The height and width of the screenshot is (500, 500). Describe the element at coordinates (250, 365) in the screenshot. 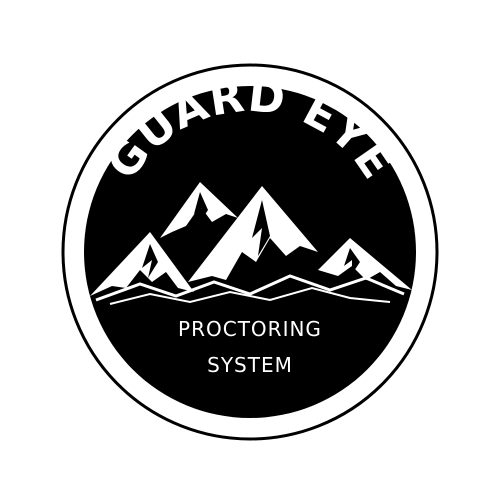

I see `tagline-line2: SYSTEM` at that location.